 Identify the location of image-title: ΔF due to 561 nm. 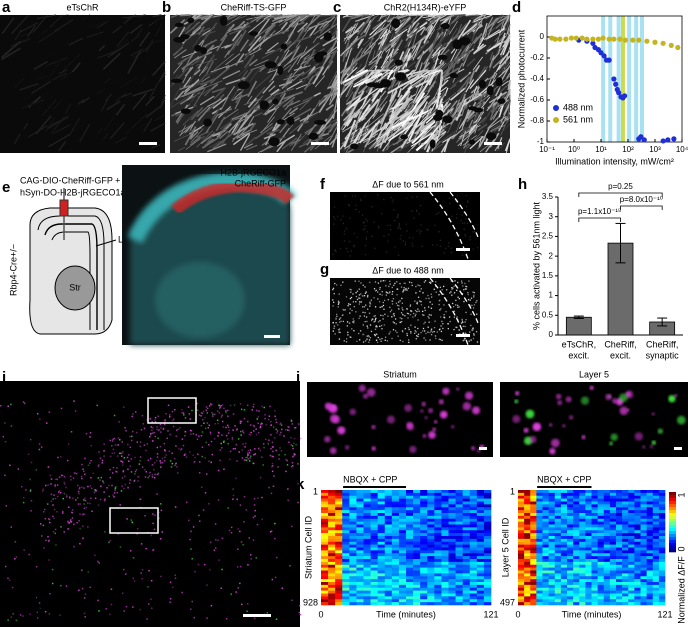
(408, 184).